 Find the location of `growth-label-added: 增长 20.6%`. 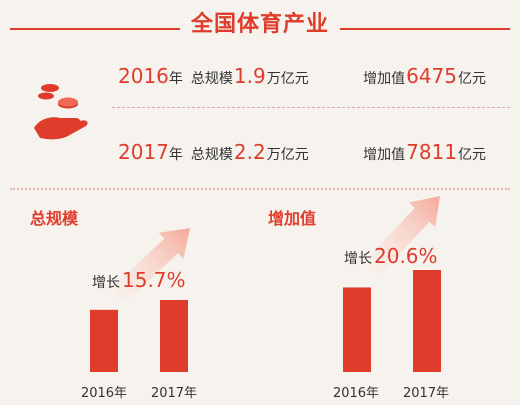

growth-label-added: 增长 20.6% is located at coordinates (391, 256).